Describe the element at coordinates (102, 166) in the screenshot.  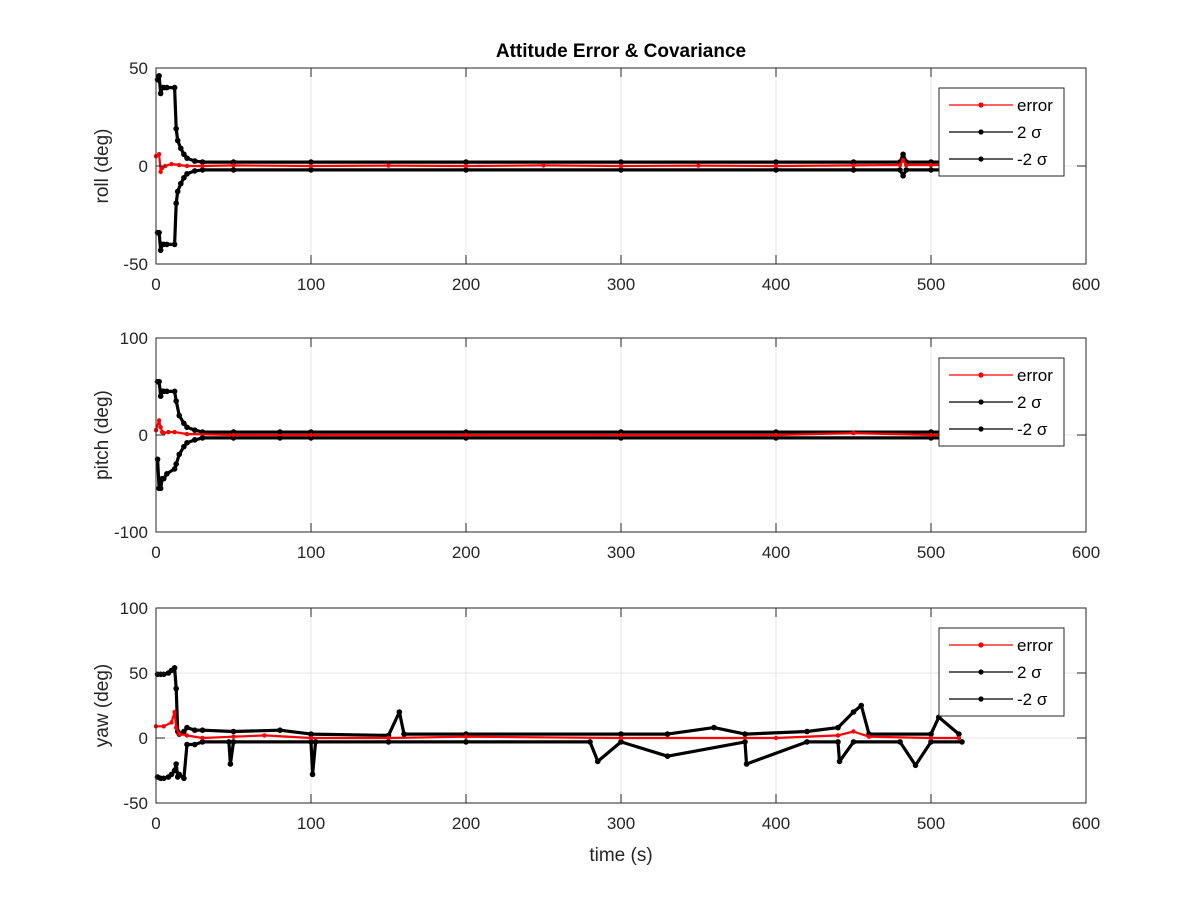
I see `y-axis-label: roll (deg)` at that location.